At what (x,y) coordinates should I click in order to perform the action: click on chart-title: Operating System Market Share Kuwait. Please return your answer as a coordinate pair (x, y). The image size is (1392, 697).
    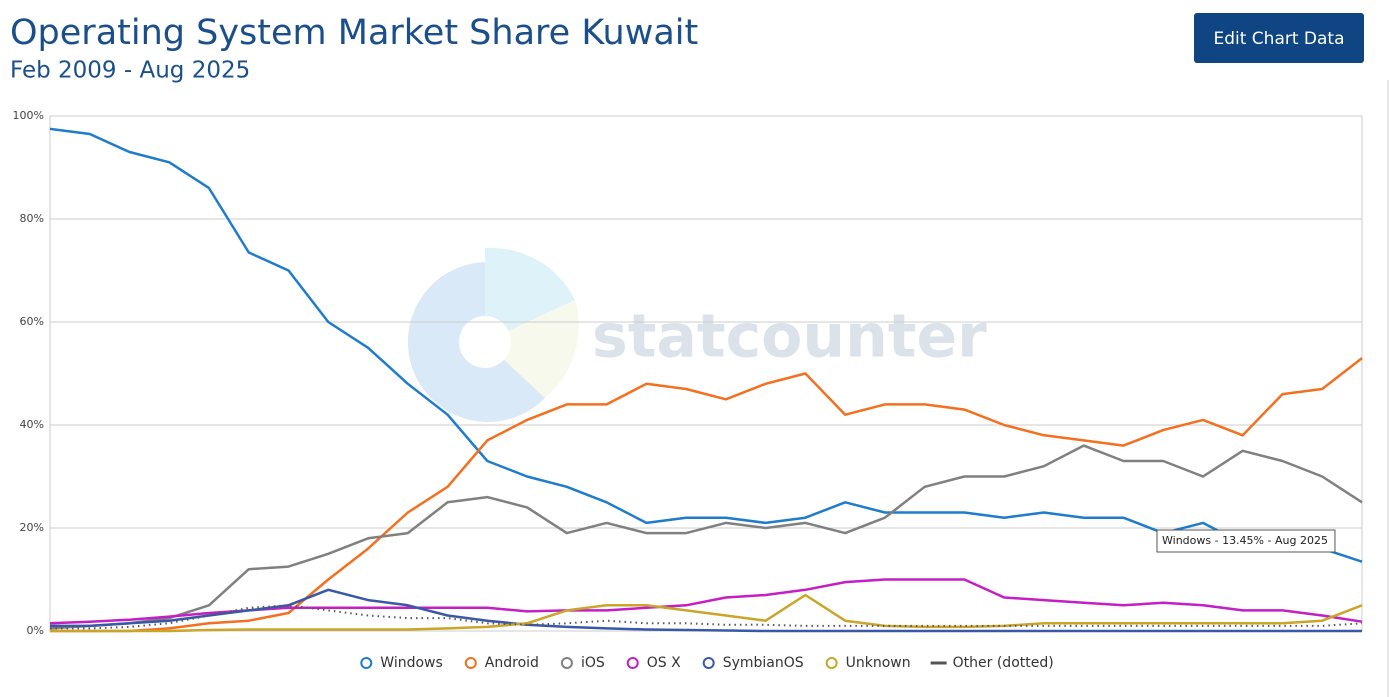
    Looking at the image, I should click on (354, 33).